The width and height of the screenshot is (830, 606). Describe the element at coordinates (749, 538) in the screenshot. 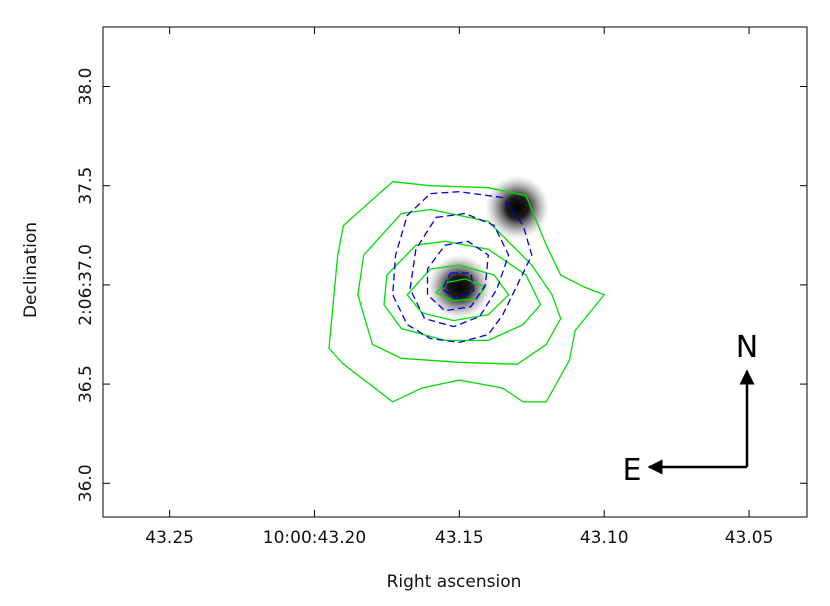

I see `x-tick-label: 43.05` at that location.